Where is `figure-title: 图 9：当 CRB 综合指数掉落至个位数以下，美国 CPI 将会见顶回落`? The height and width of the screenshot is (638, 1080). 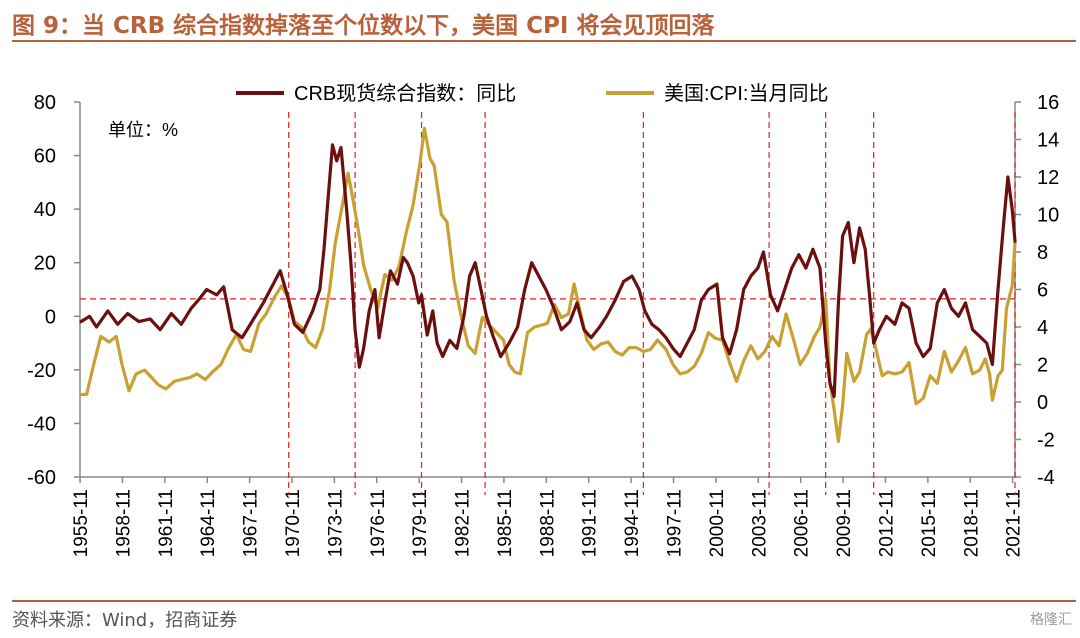 figure-title: 图 9：当 CRB 综合指数掉落至个位数以下，美国 CPI 将会见顶回落 is located at coordinates (363, 26).